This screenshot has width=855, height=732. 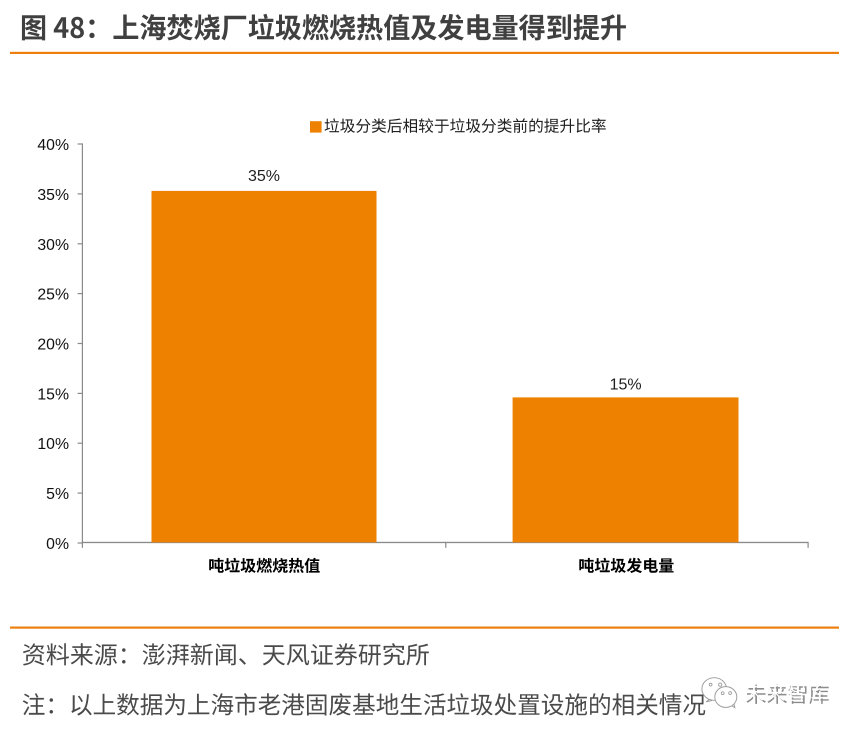 What do you see at coordinates (53, 444) in the screenshot?
I see `svg-text: 10%` at bounding box center [53, 444].